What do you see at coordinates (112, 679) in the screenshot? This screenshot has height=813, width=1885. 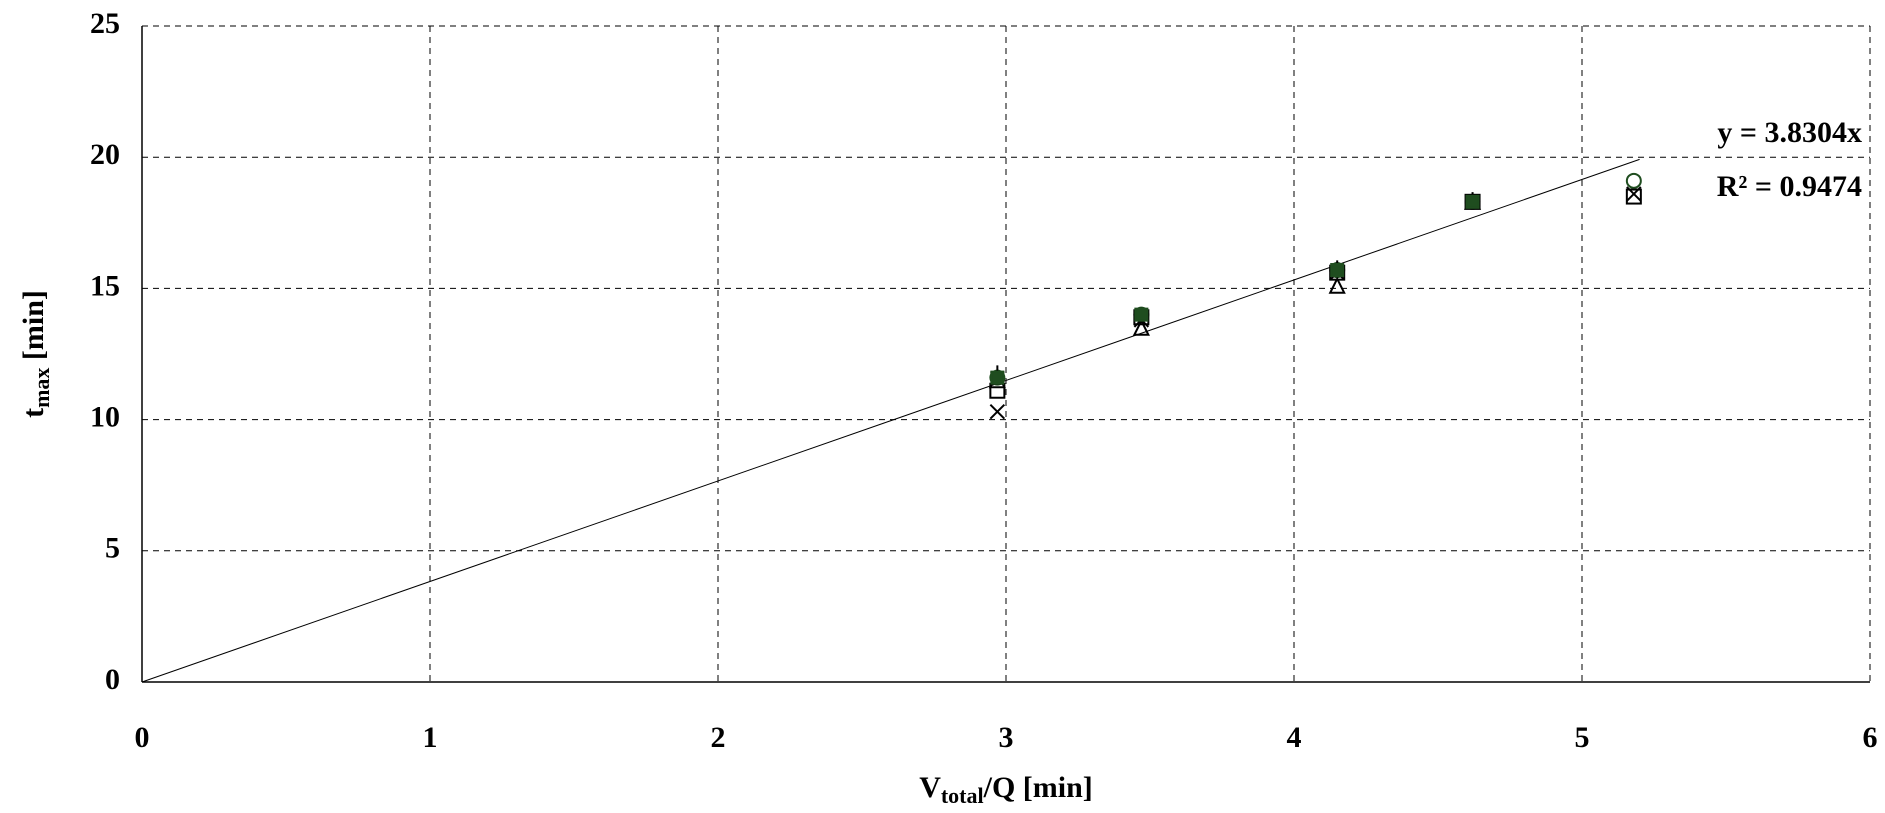 I see `y-tick-label: 0` at bounding box center [112, 679].